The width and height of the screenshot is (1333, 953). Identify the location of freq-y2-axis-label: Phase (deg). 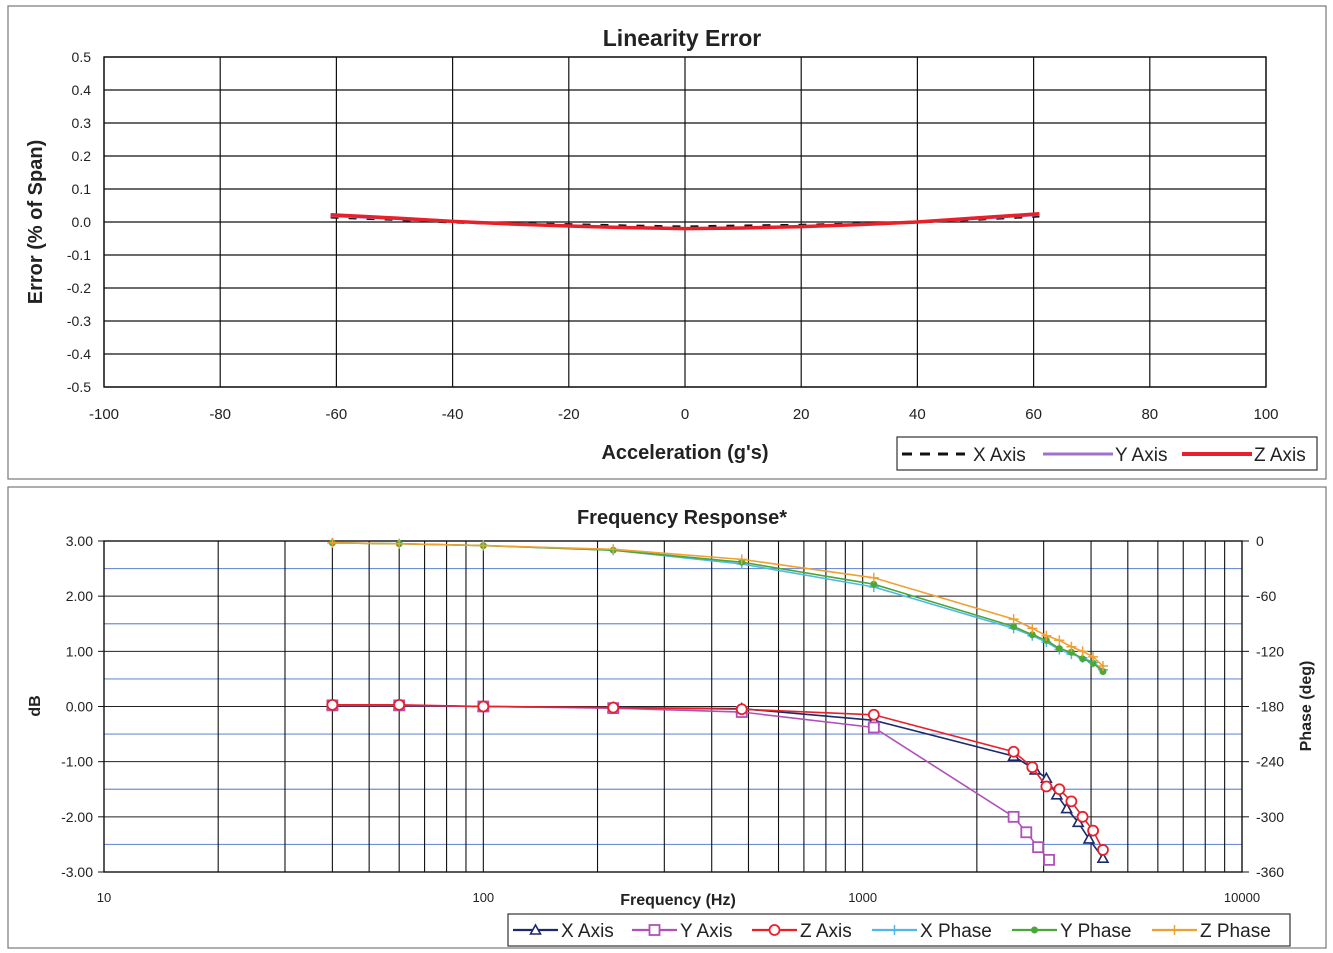
(1306, 706).